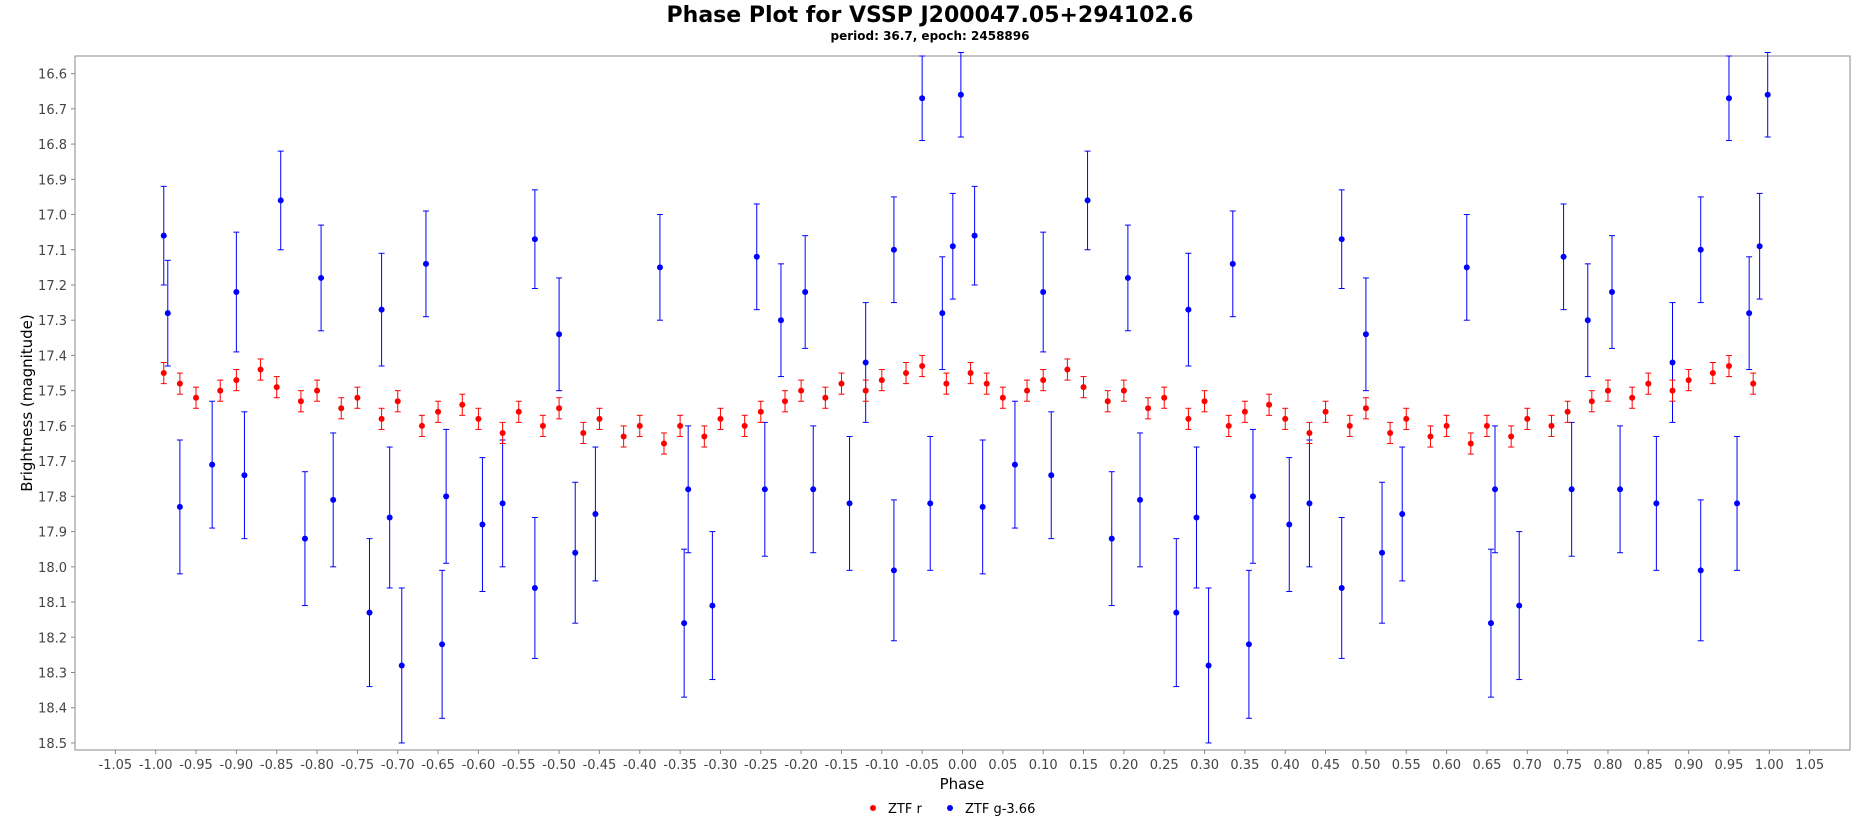 Image resolution: width=1859 pixels, height=821 pixels. Describe the element at coordinates (398, 765) in the screenshot. I see `x-tick-label: -0.70` at that location.